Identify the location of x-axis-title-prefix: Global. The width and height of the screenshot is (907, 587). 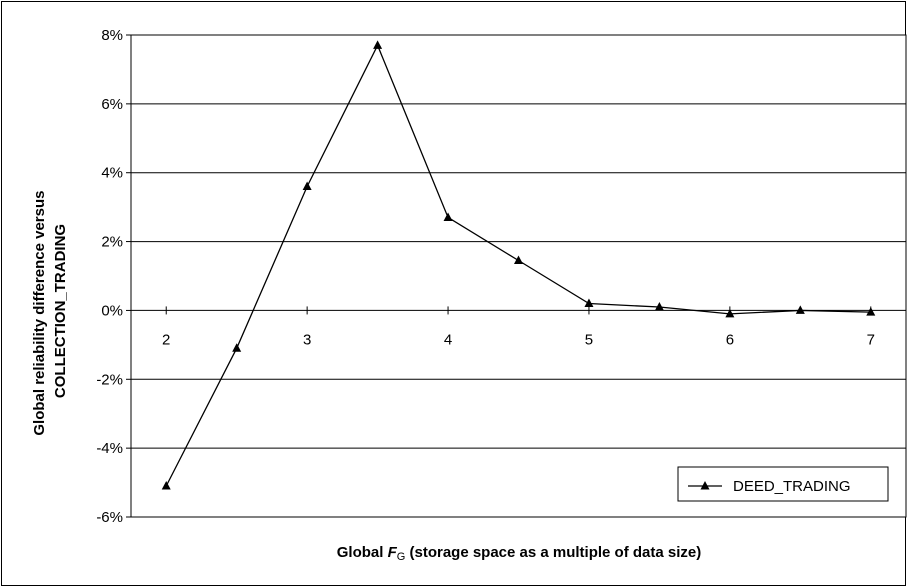
(362, 552).